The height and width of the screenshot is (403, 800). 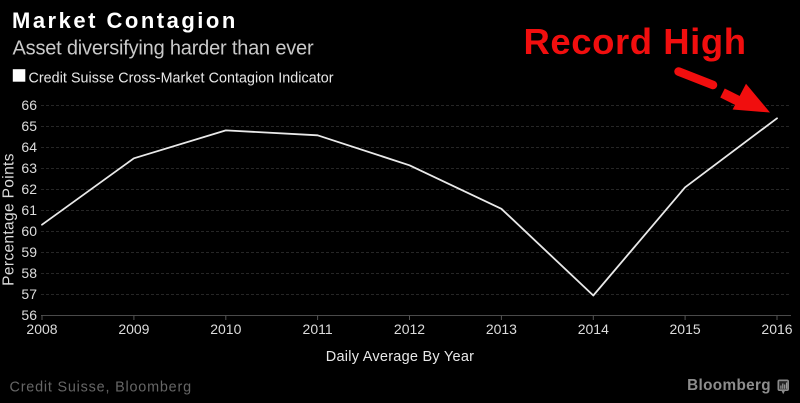 What do you see at coordinates (593, 329) in the screenshot?
I see `svg-text: 2014` at bounding box center [593, 329].